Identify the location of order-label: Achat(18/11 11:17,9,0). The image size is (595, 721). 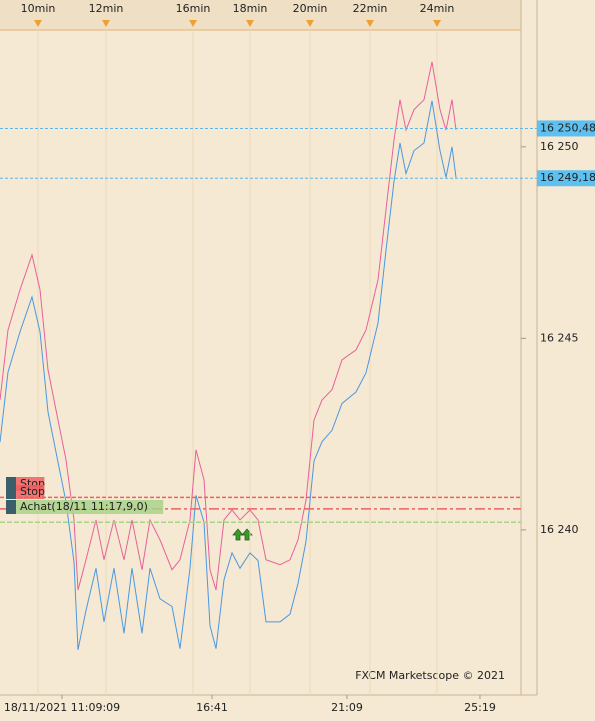
(84, 506).